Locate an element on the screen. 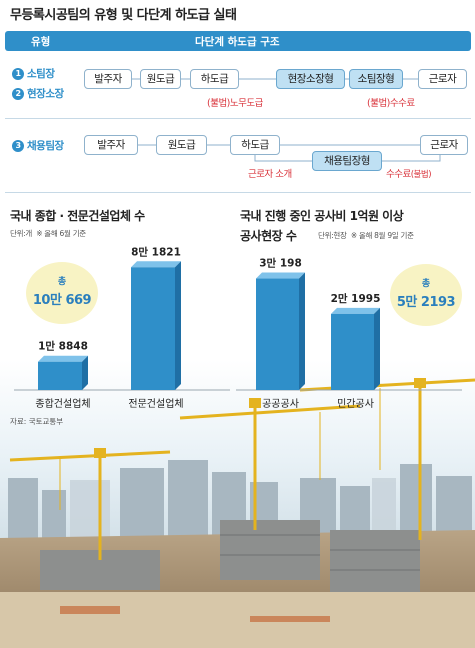  right-chart-title-line2: 공사현장 수 is located at coordinates (268, 236).